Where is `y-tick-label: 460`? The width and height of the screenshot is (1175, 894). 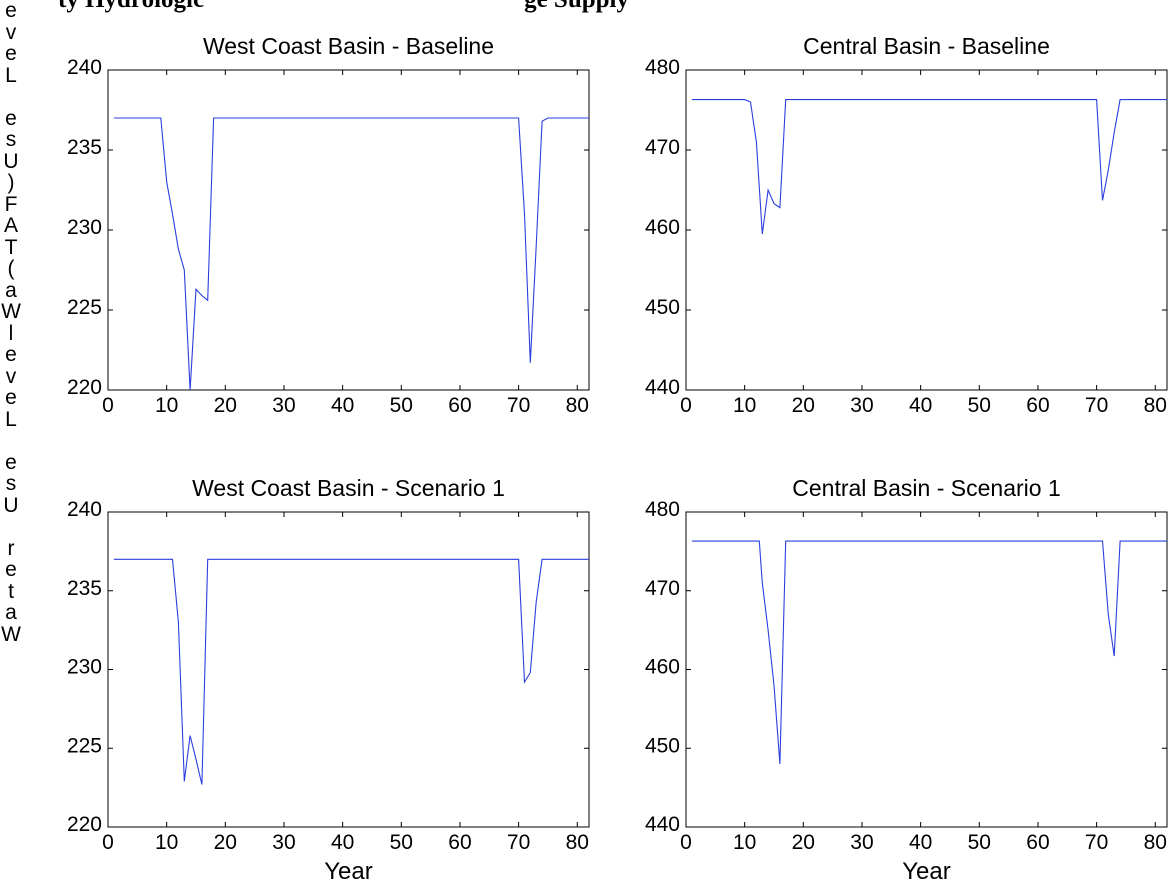 y-tick-label: 460 is located at coordinates (662, 667).